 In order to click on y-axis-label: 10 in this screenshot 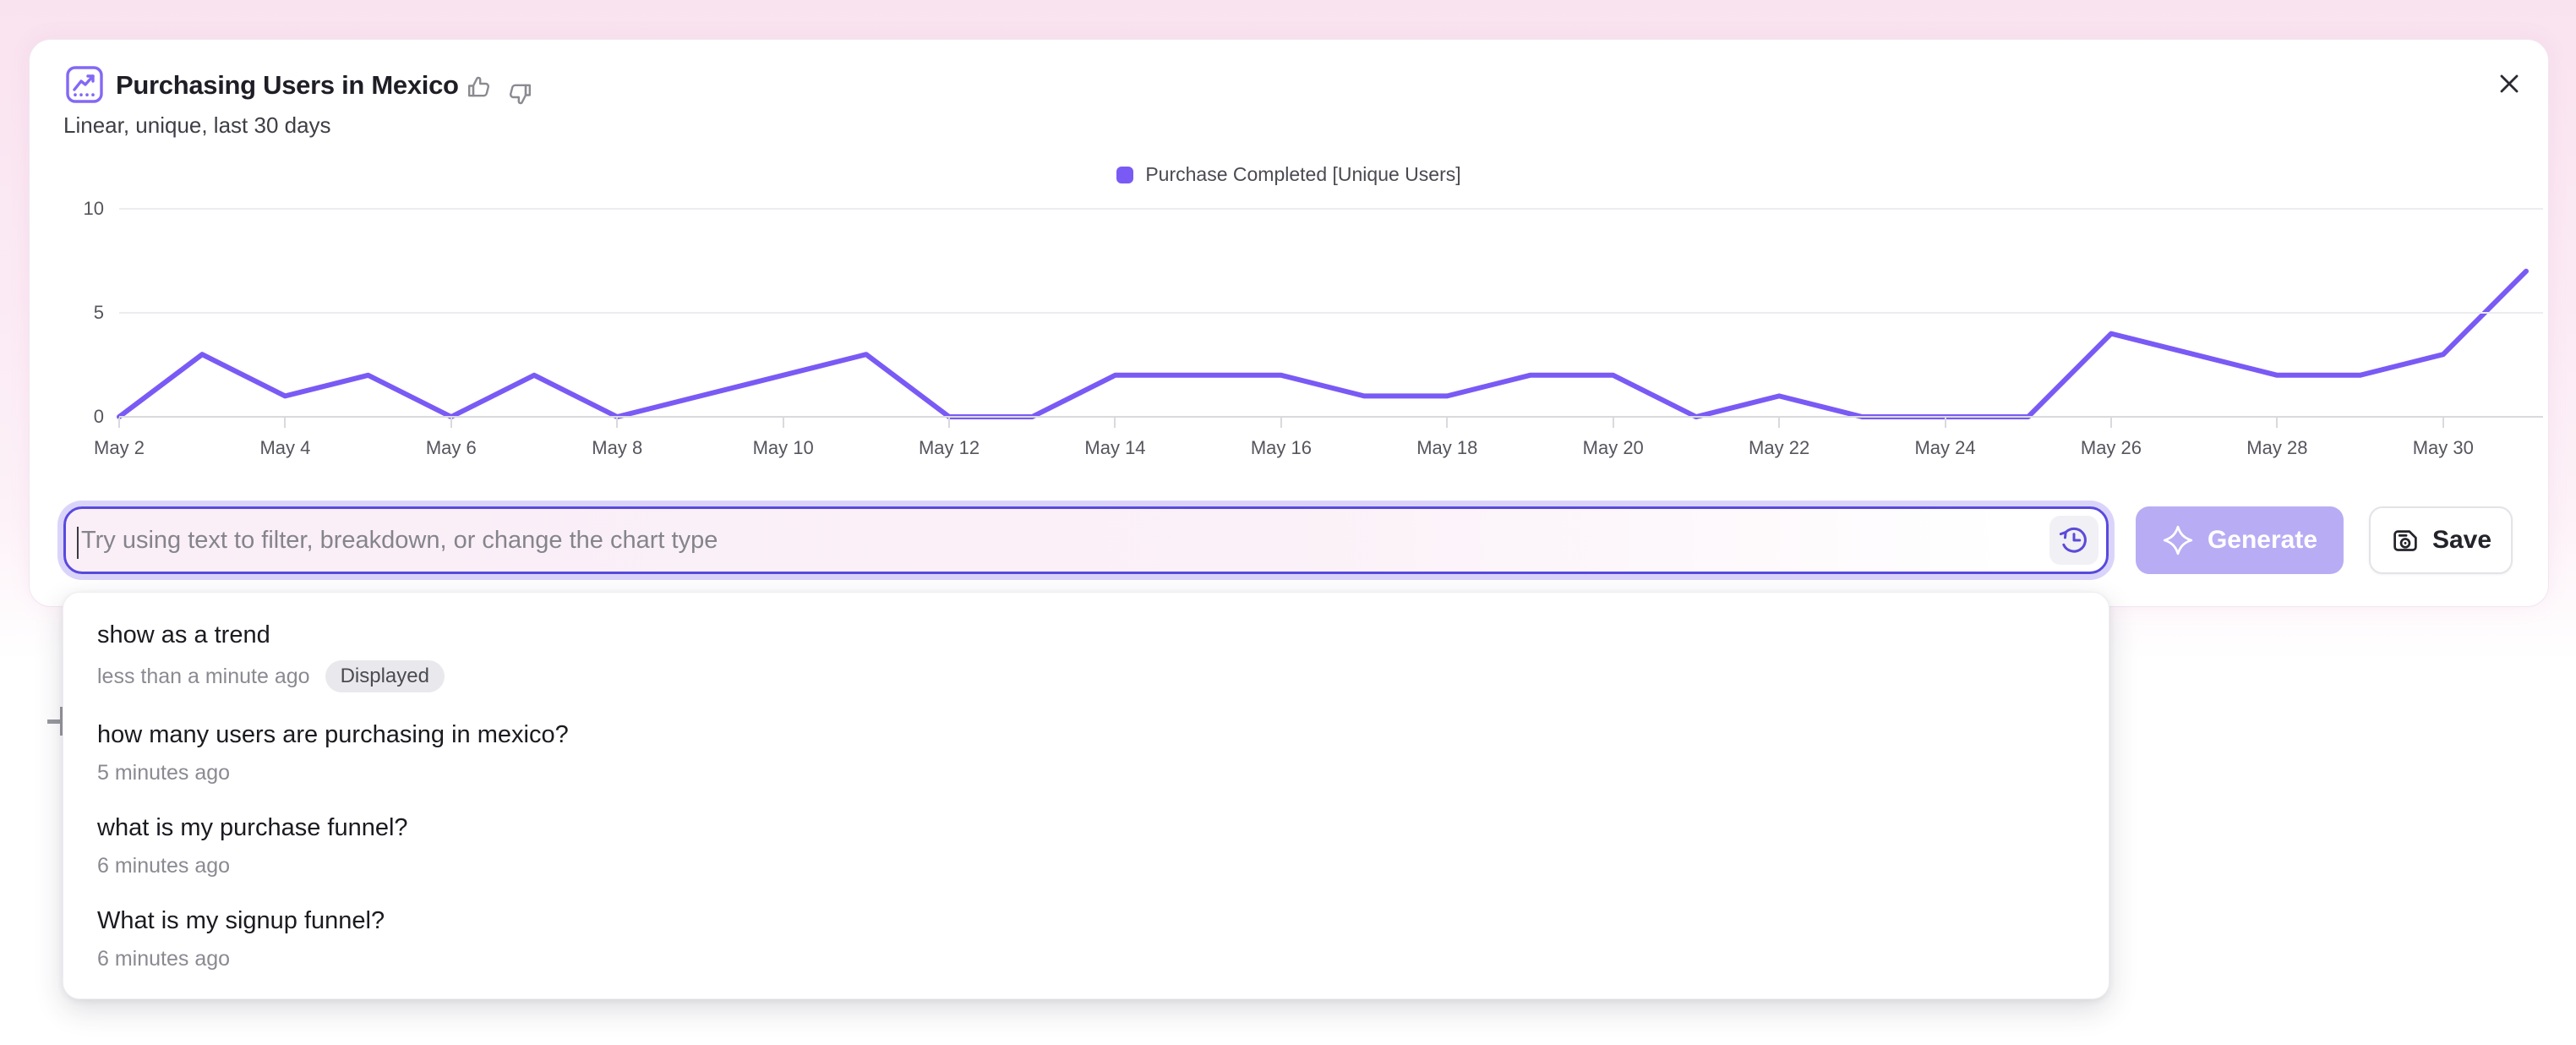, I will do `click(93, 208)`.